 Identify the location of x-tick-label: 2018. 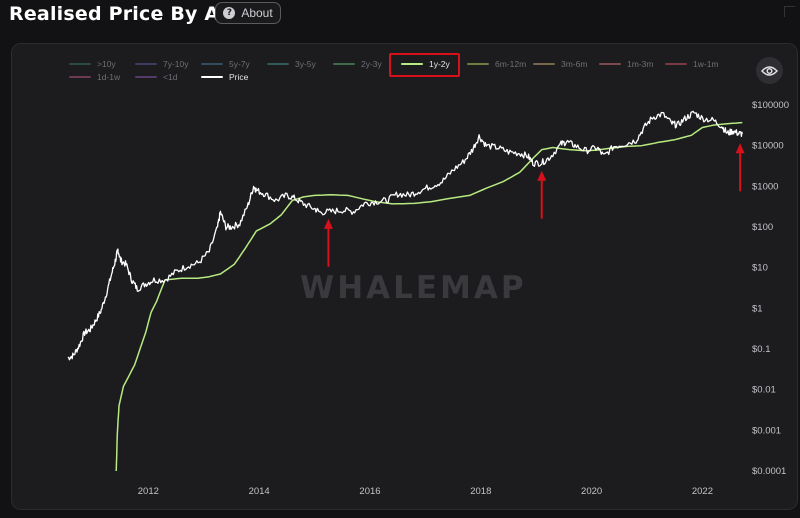
(480, 491).